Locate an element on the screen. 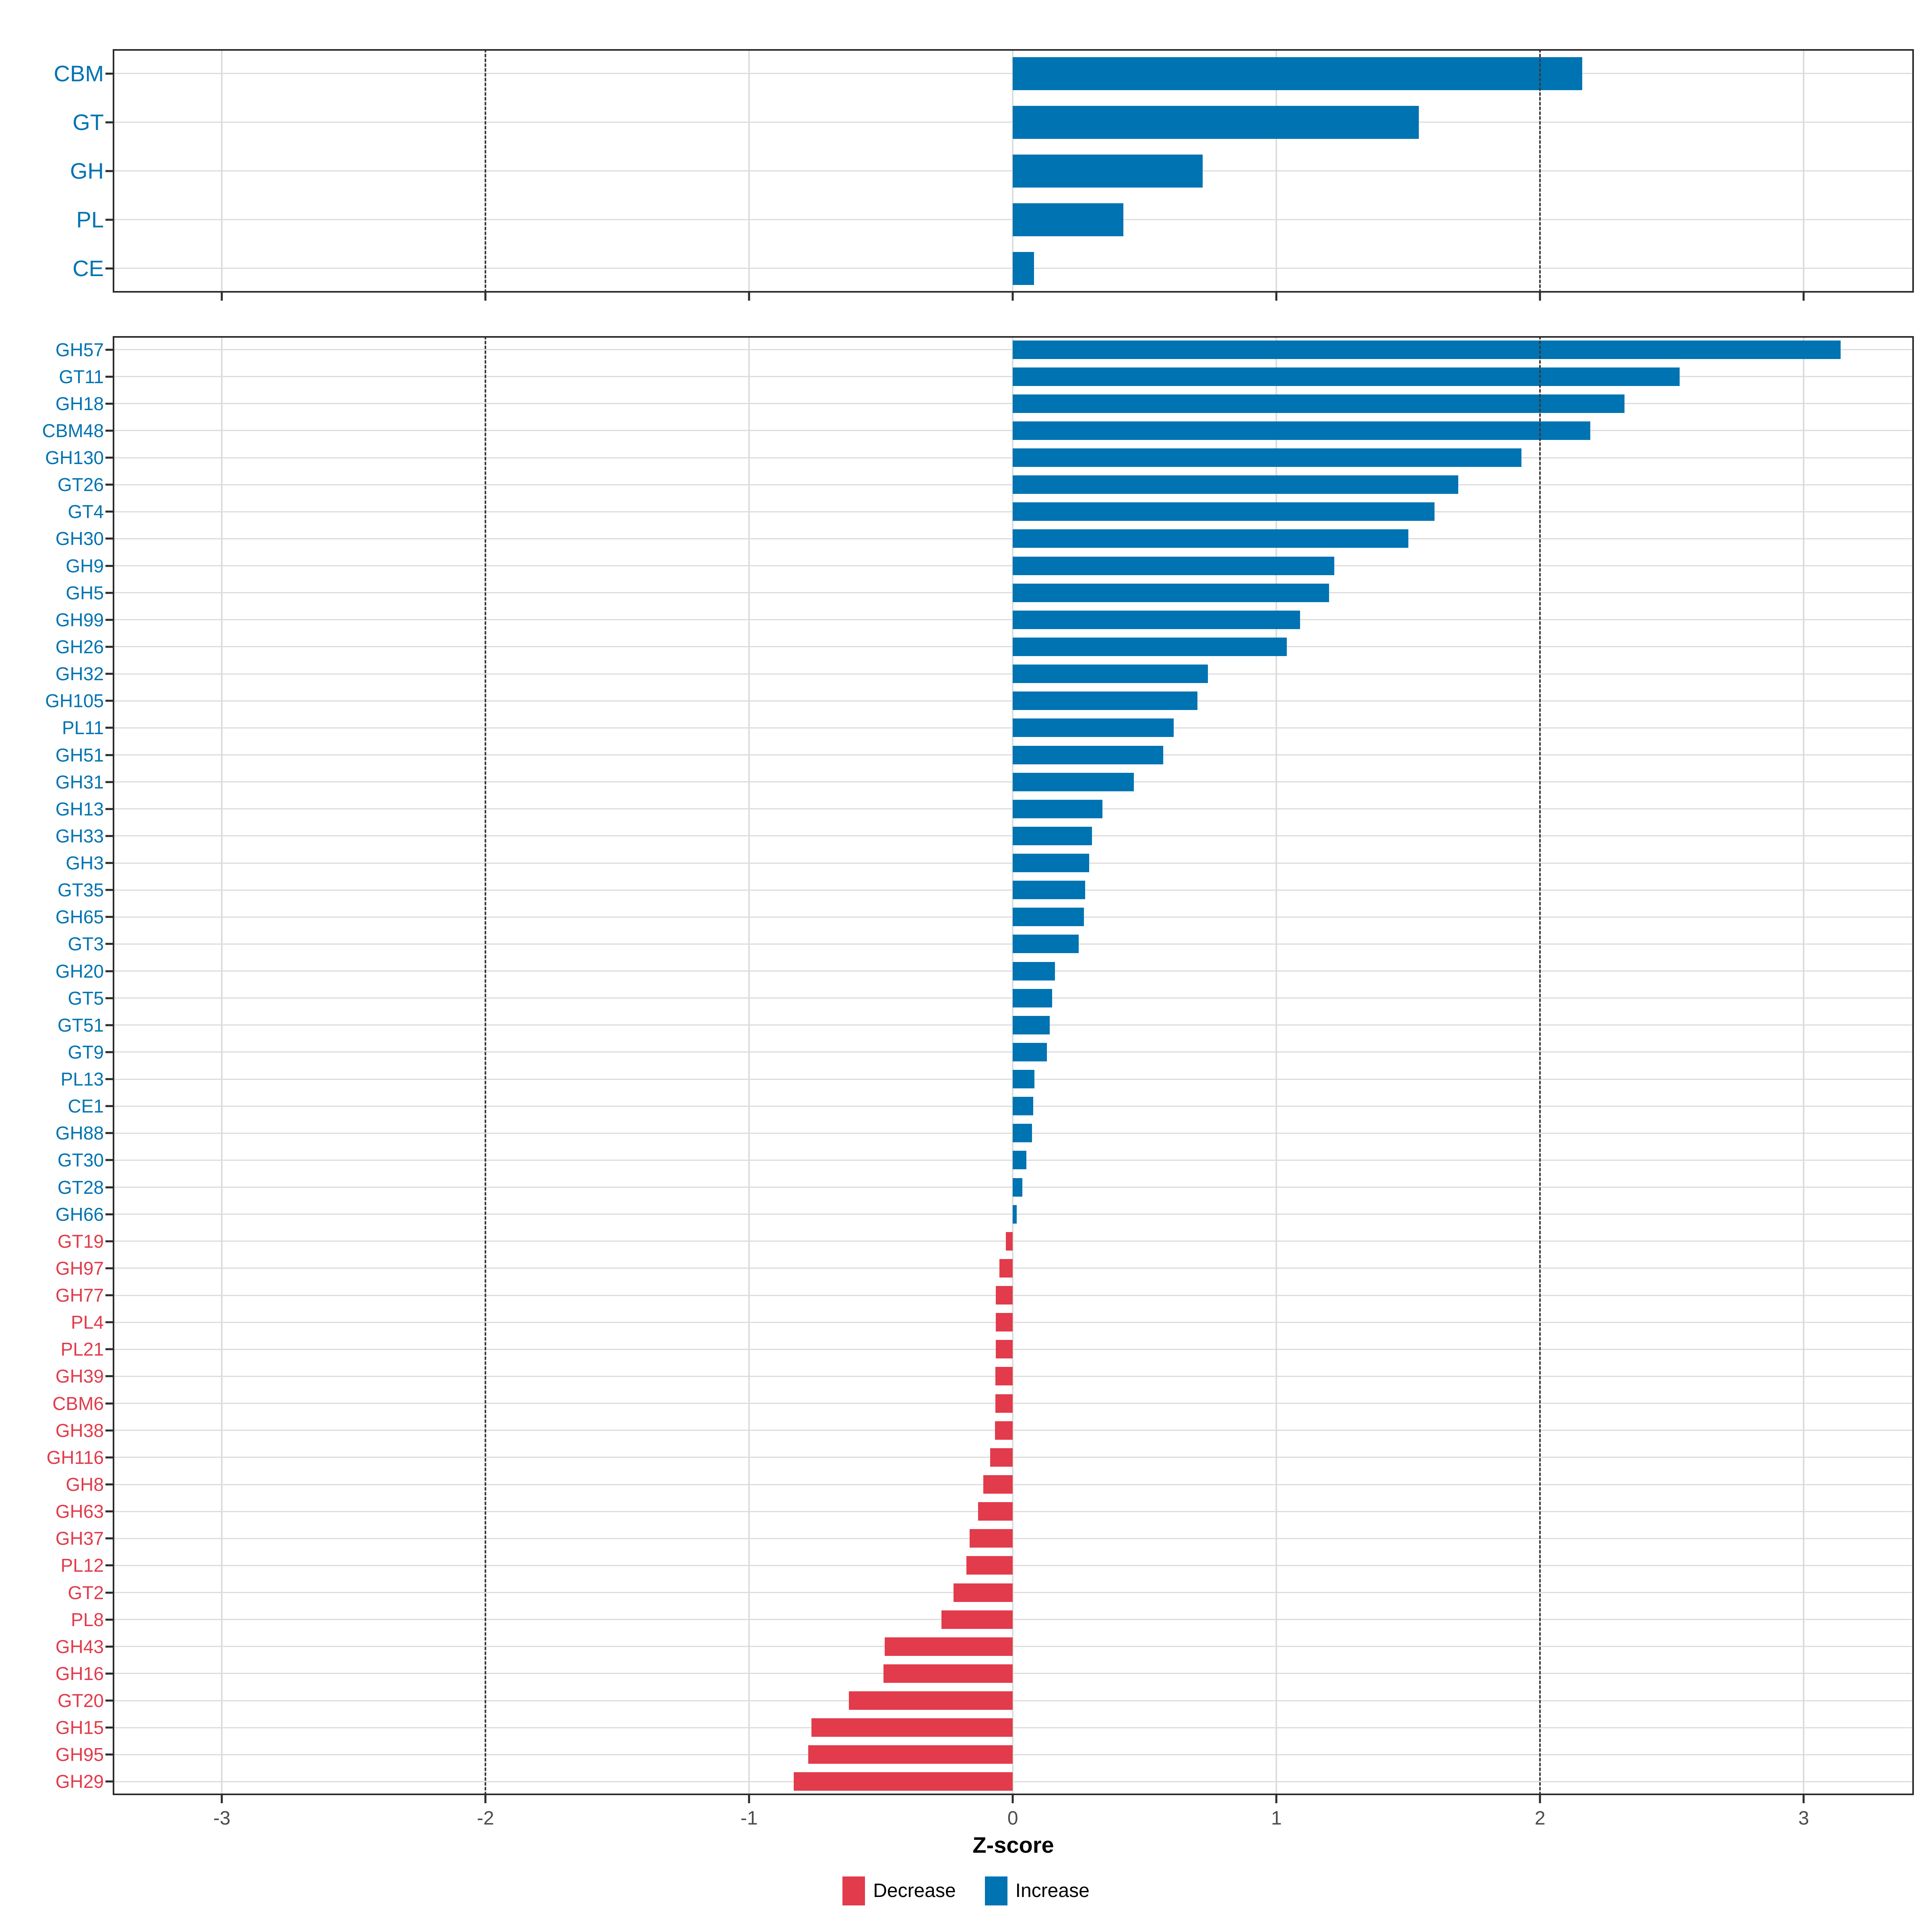  category-label-gt20: GT20 is located at coordinates (80, 1700).